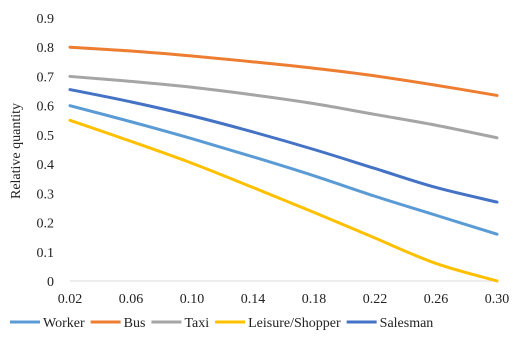  What do you see at coordinates (135, 323) in the screenshot?
I see `legend-label-bus: Bus` at bounding box center [135, 323].